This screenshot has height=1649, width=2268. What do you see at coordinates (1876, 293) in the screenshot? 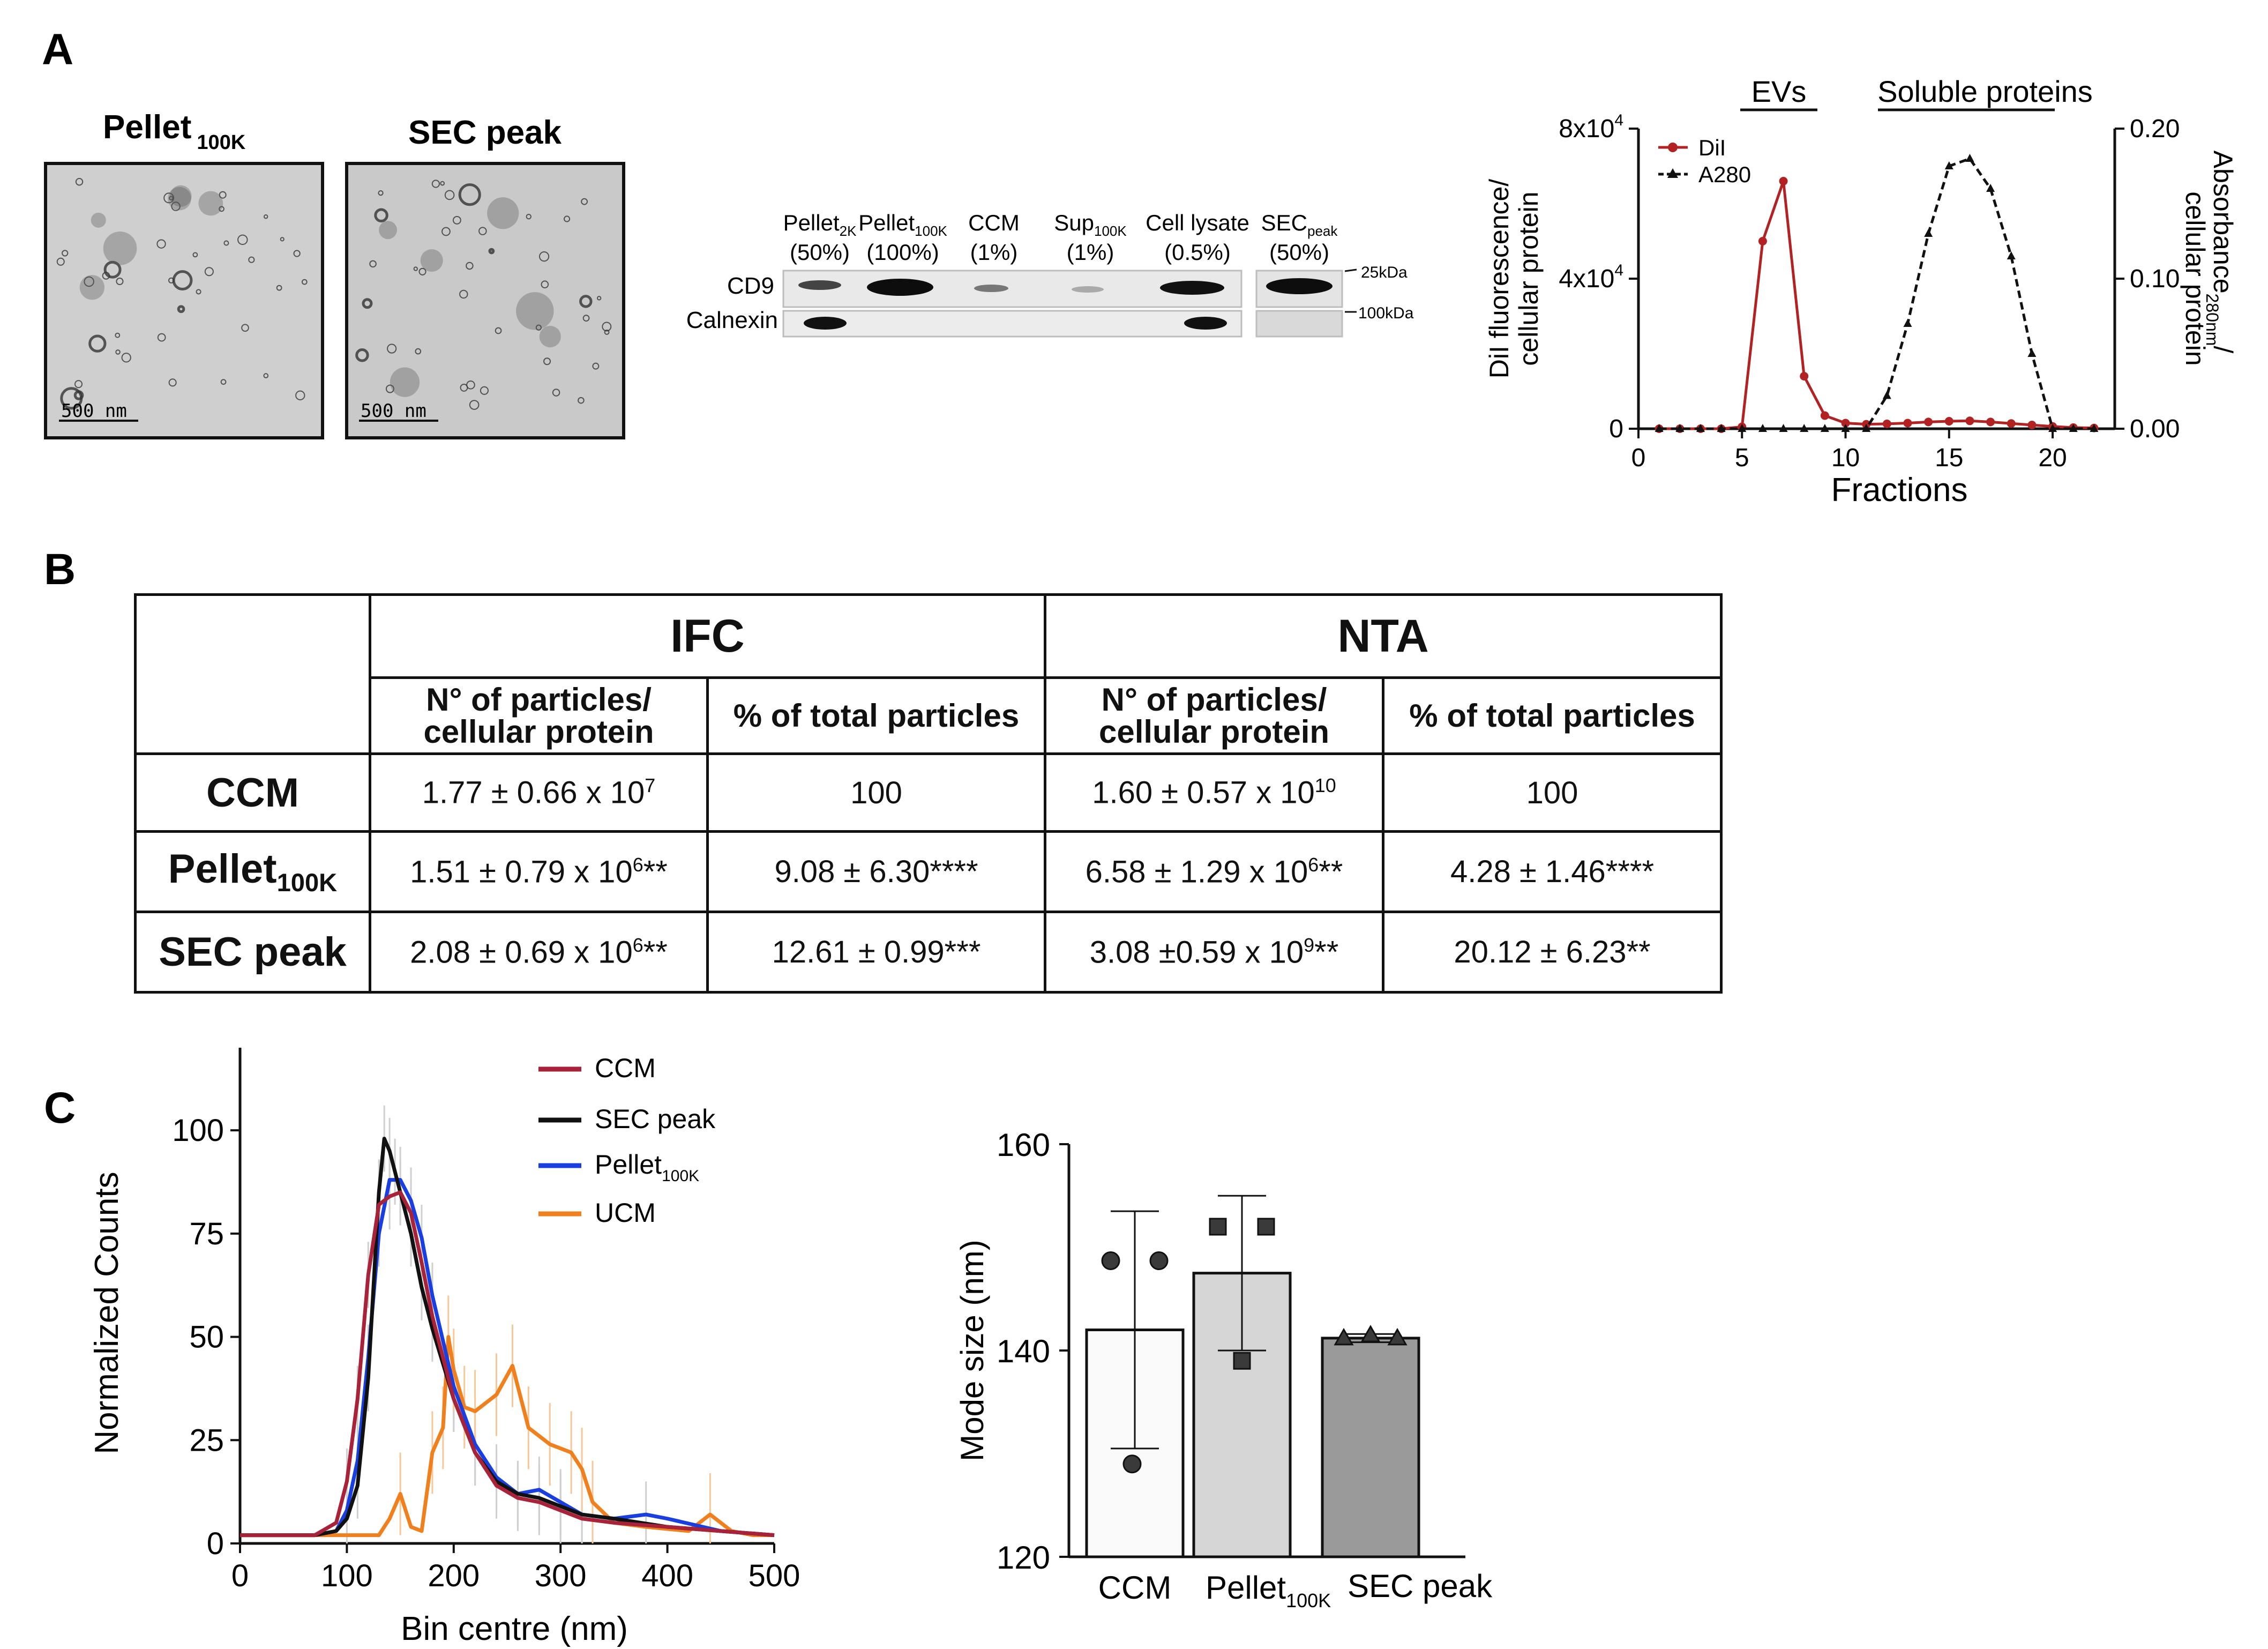
I see `fractions-series-a280` at bounding box center [1876, 293].